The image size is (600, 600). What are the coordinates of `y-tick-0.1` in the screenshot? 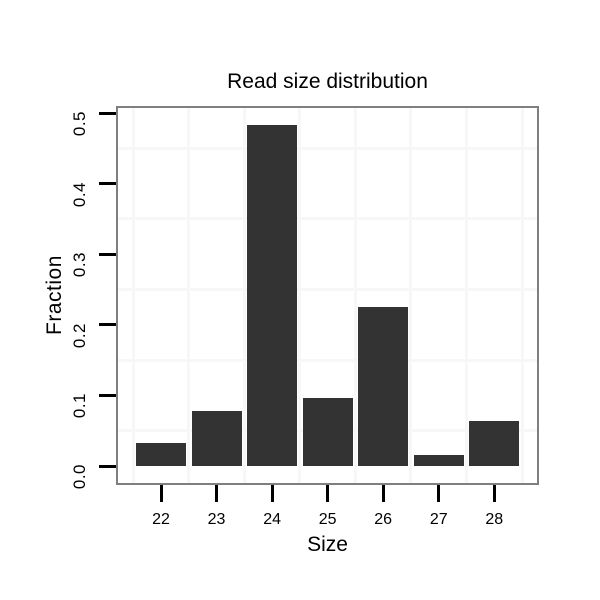 It's located at (107, 395).